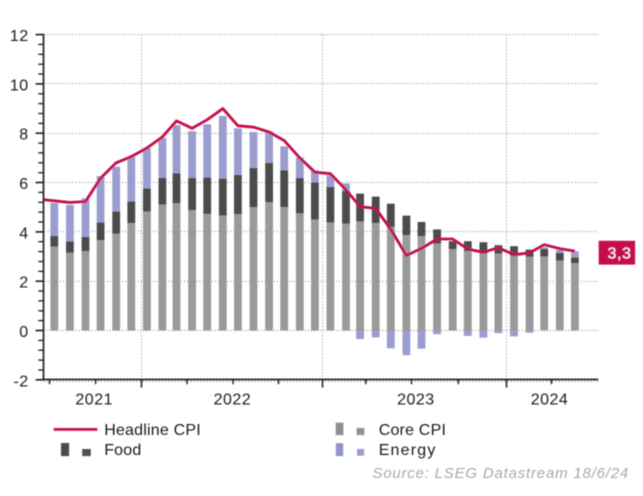 The width and height of the screenshot is (643, 496). What do you see at coordinates (23, 283) in the screenshot?
I see `svg-text: 2` at bounding box center [23, 283].